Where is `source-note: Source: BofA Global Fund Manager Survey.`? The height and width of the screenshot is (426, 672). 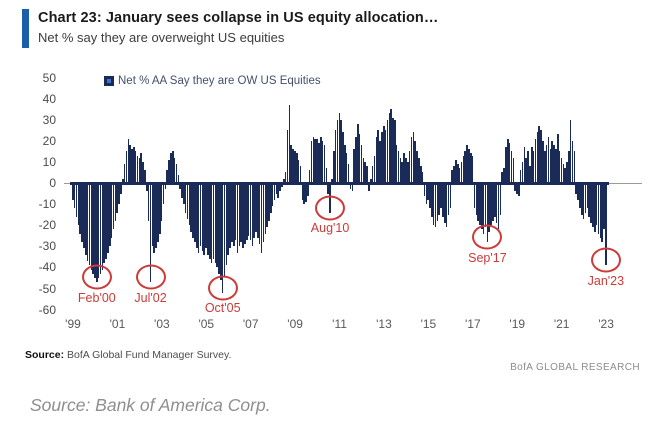
source-note: Source: BofA Global Fund Manager Survey. is located at coordinates (128, 355).